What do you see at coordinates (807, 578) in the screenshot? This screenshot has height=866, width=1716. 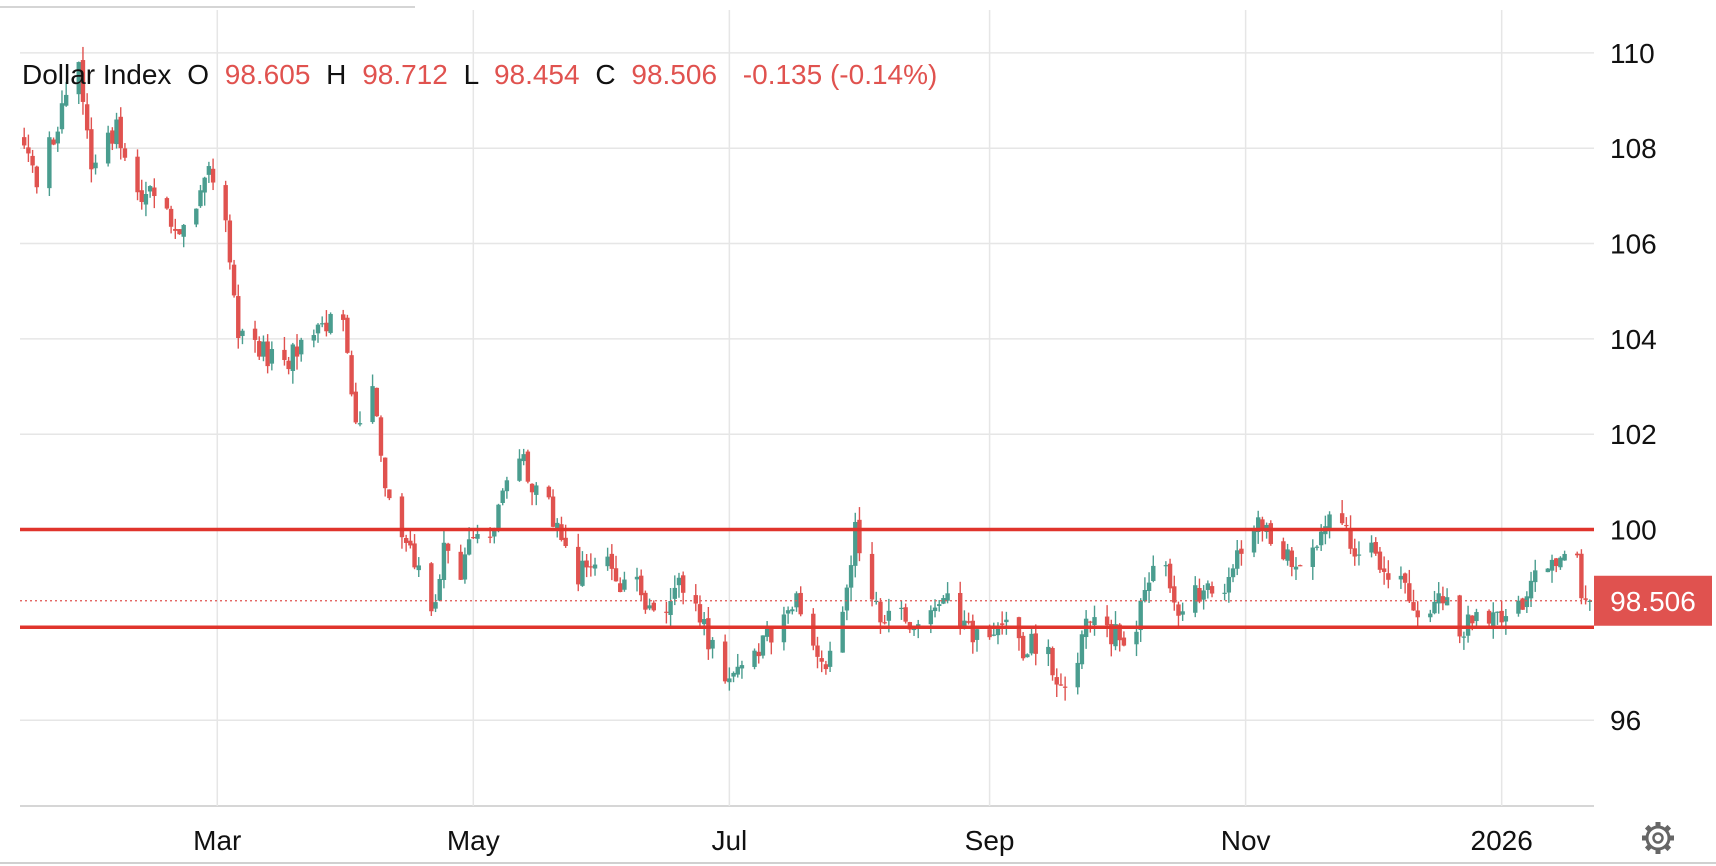 I see `horizontal-levels-layer` at bounding box center [807, 578].